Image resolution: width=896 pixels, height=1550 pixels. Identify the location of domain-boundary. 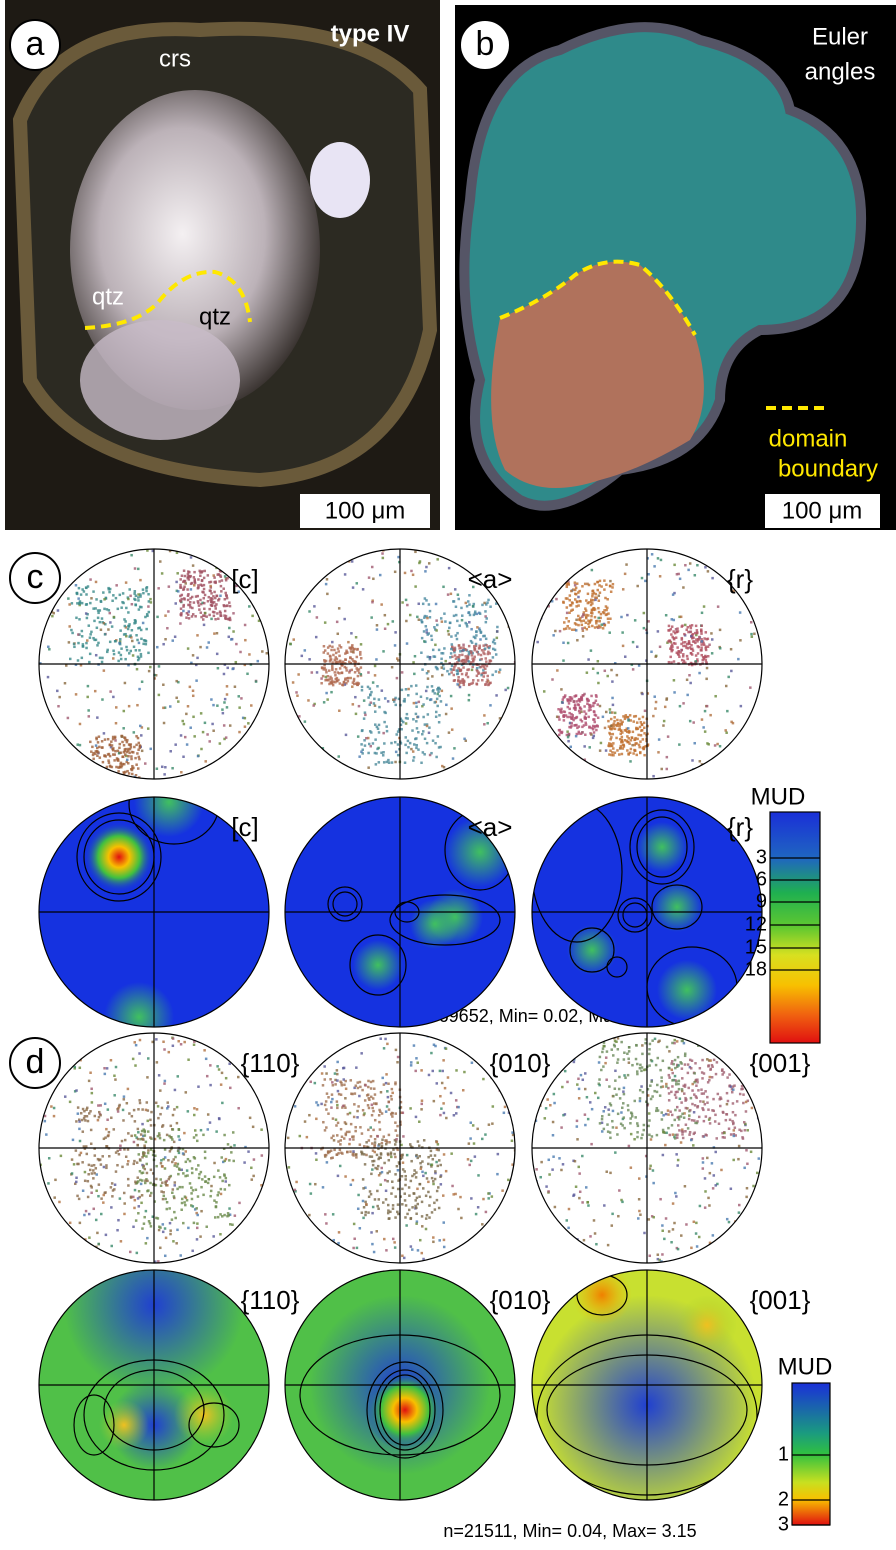
(598, 297).